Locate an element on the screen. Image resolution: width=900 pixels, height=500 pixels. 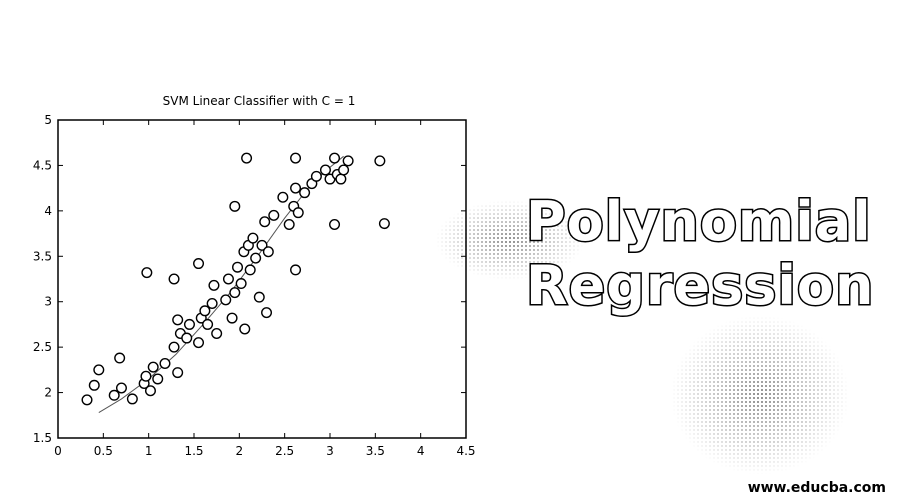
x-tick-label: 2.5 is located at coordinates (284, 451).